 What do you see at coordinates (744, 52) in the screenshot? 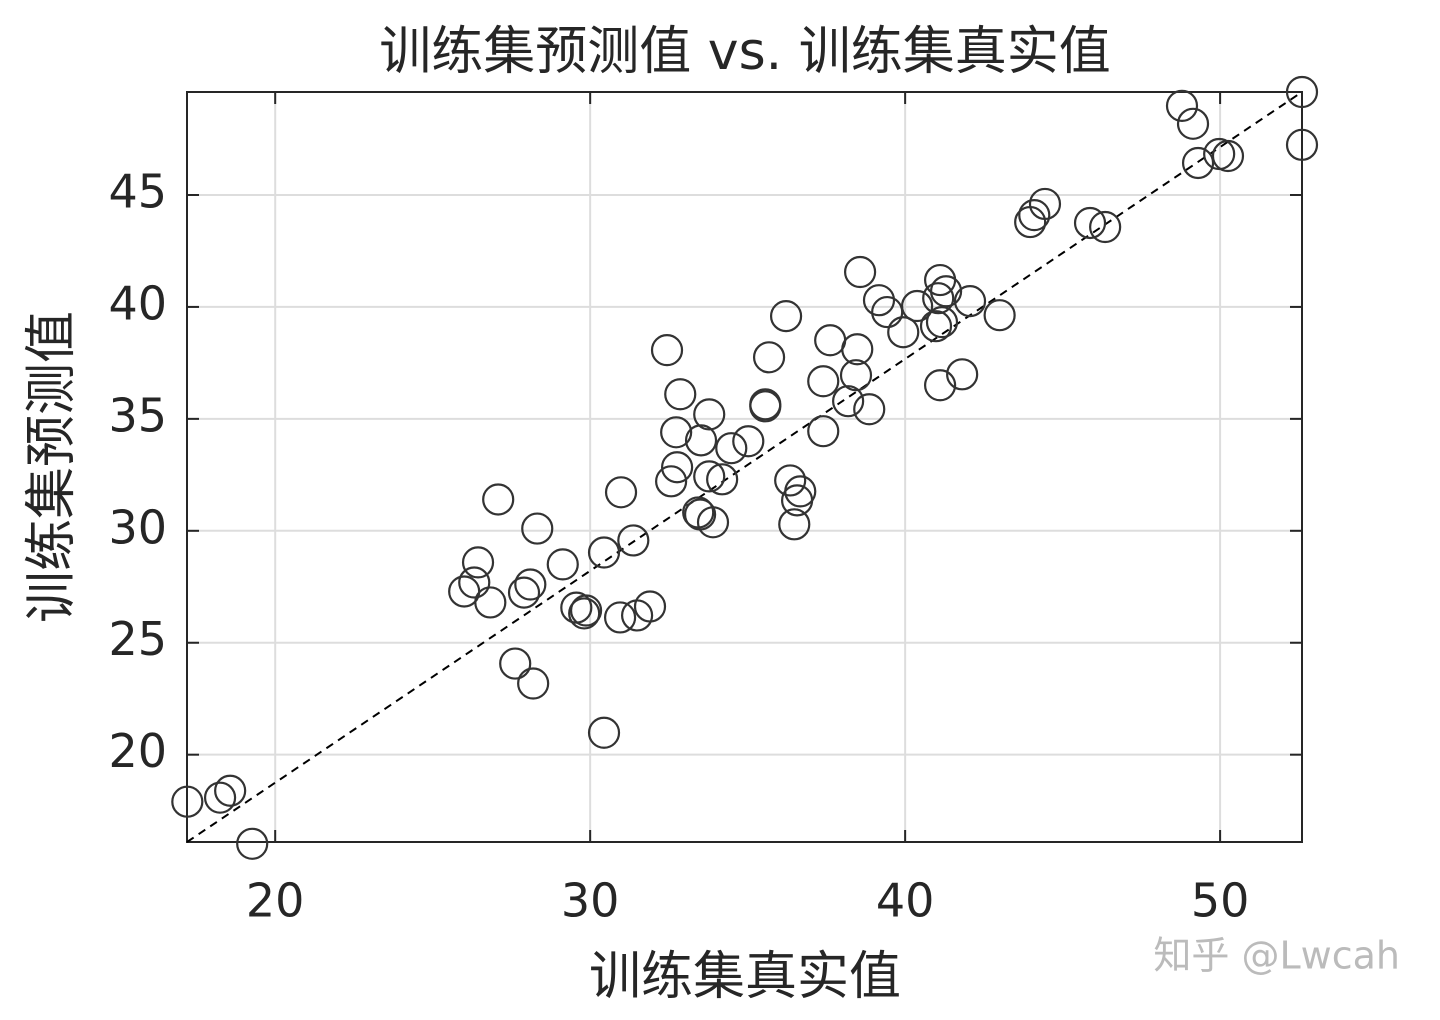
I see `chart-title: 训练集预测值 vs. 训练集真实值` at bounding box center [744, 52].